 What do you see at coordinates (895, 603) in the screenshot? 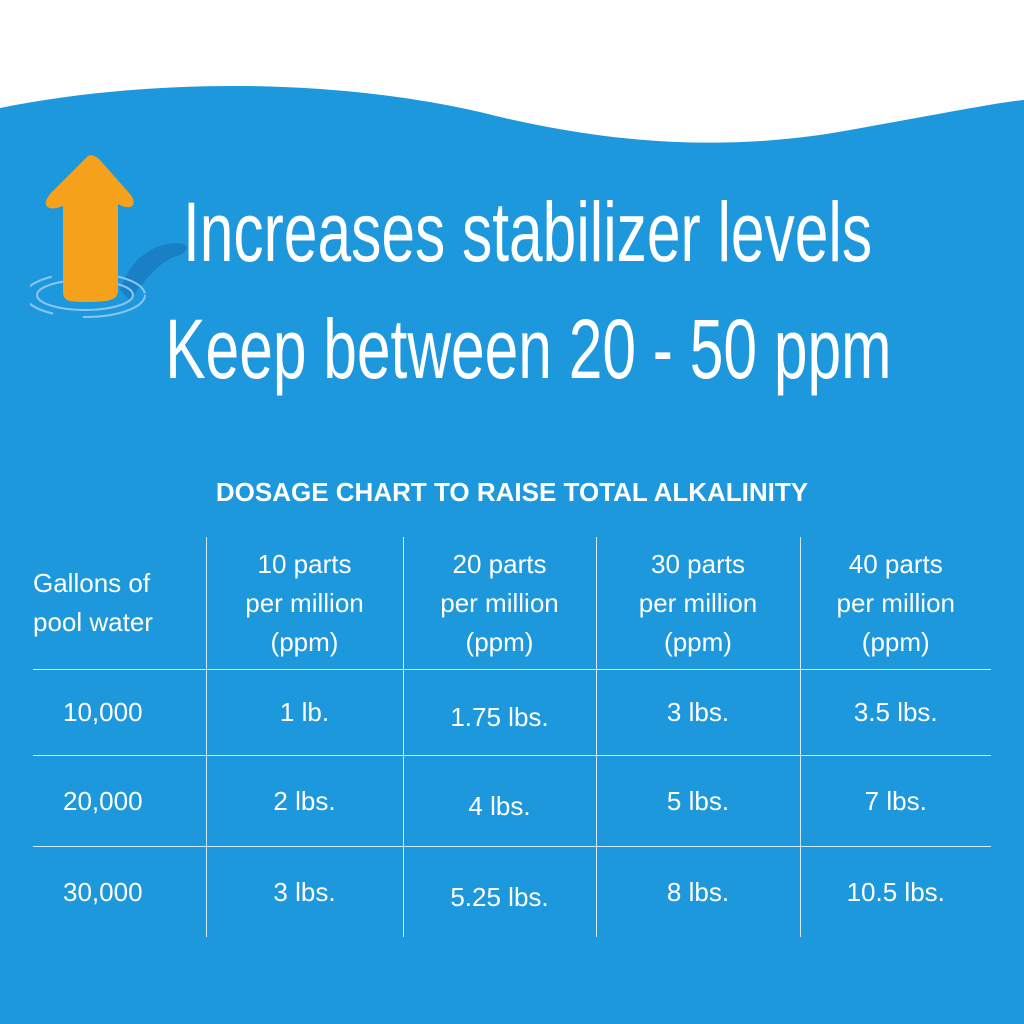
I see `header-40ppm: 40 parts per million (ppm)` at bounding box center [895, 603].